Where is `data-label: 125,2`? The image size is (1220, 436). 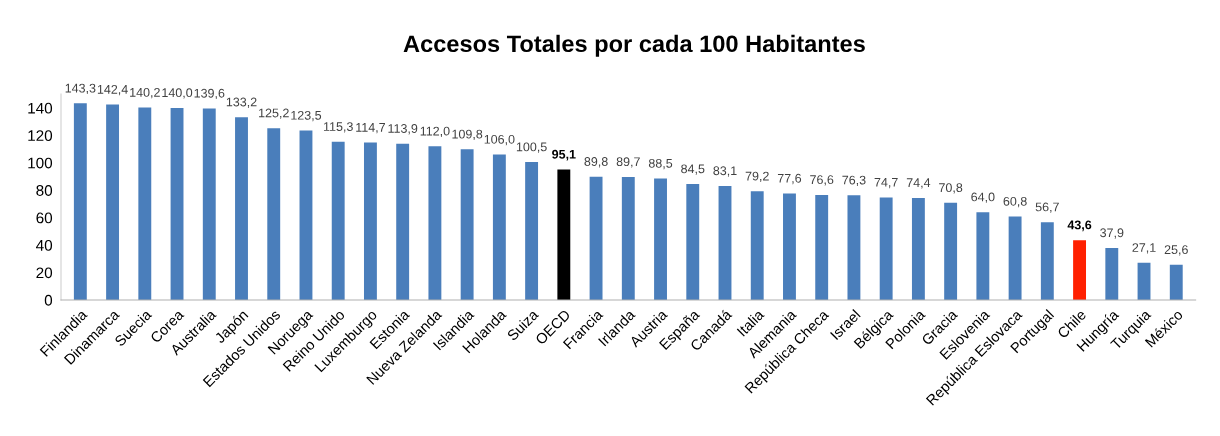
data-label: 125,2 is located at coordinates (274, 113).